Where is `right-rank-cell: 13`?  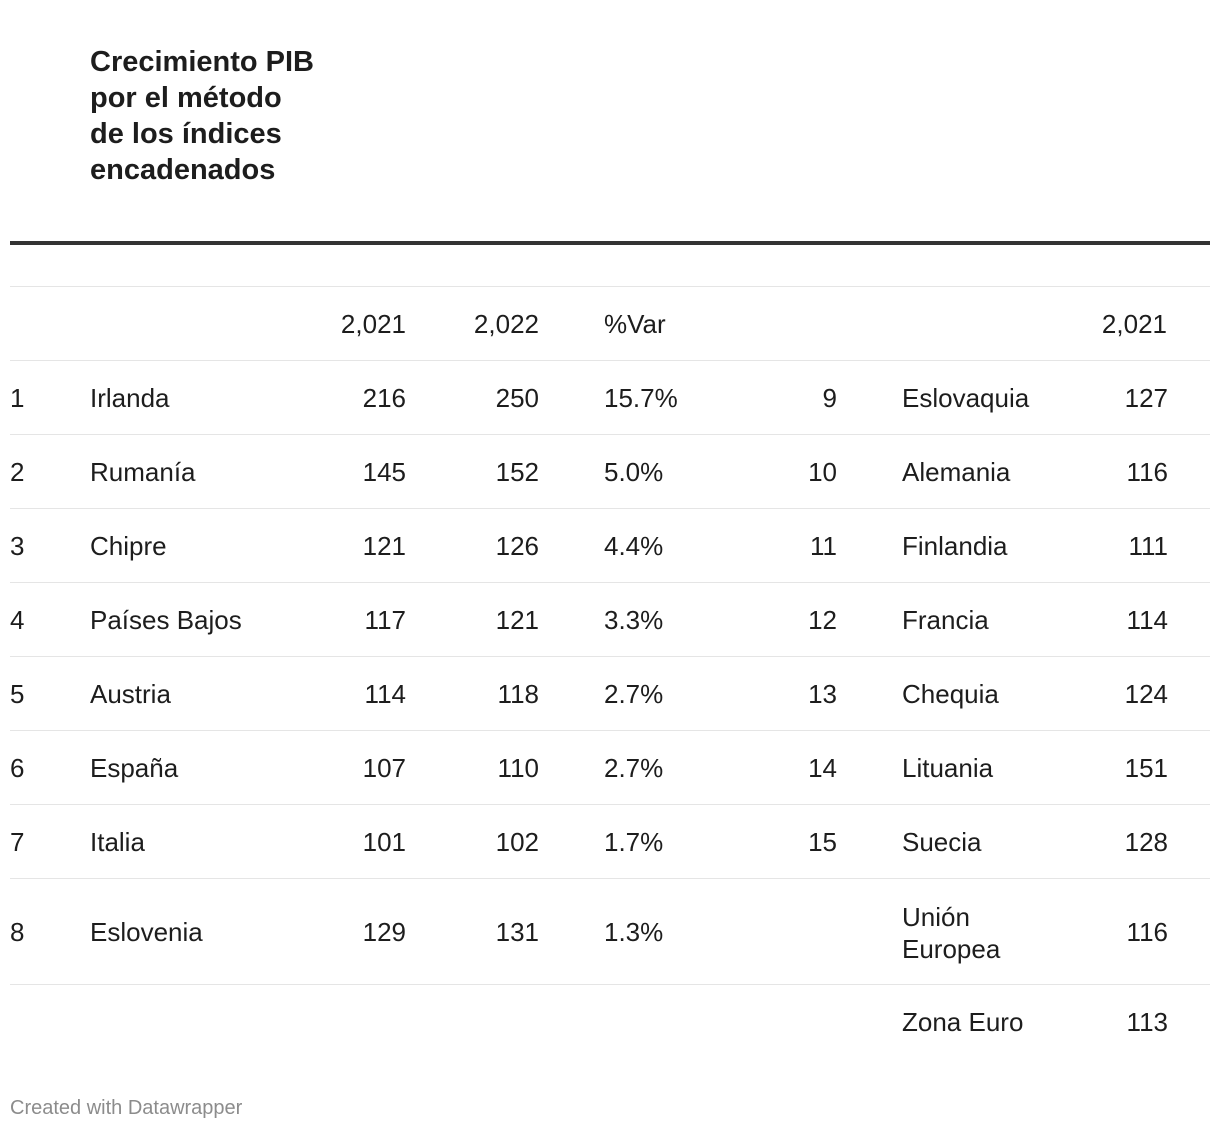 right-rank-cell: 13 is located at coordinates (822, 694).